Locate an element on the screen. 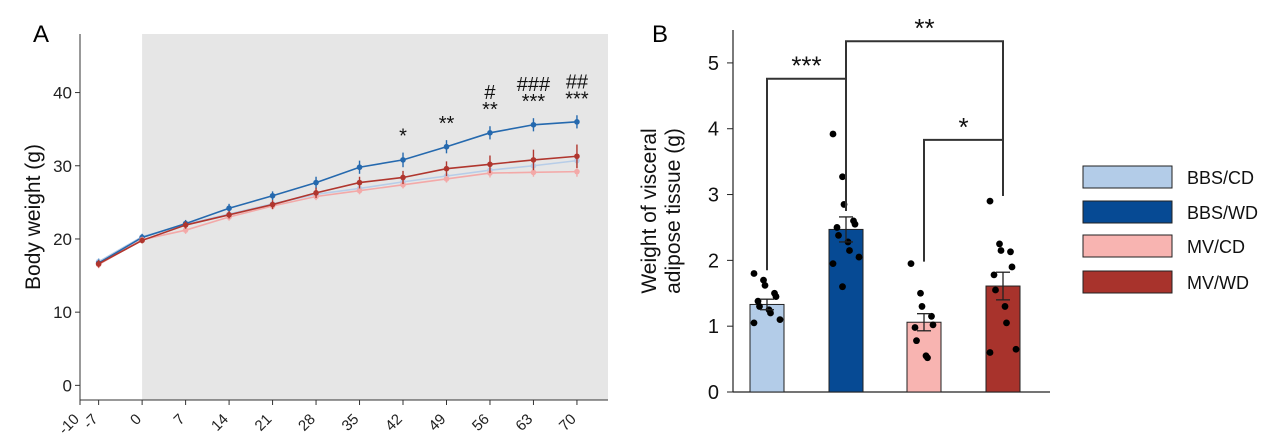  series-line-mv-wd is located at coordinates (338, 210).